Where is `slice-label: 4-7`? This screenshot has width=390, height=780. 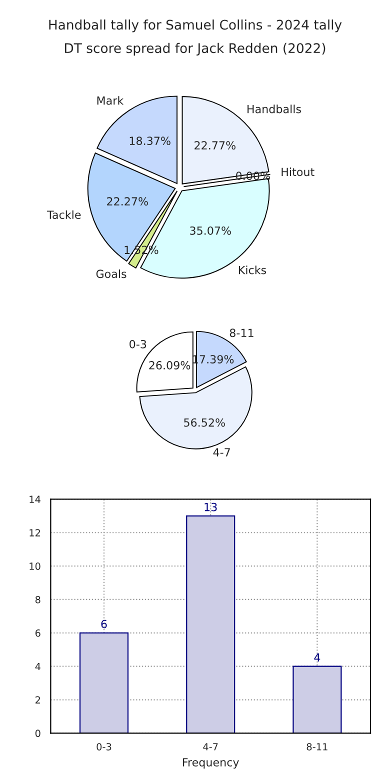 slice-label: 4-7 is located at coordinates (221, 452).